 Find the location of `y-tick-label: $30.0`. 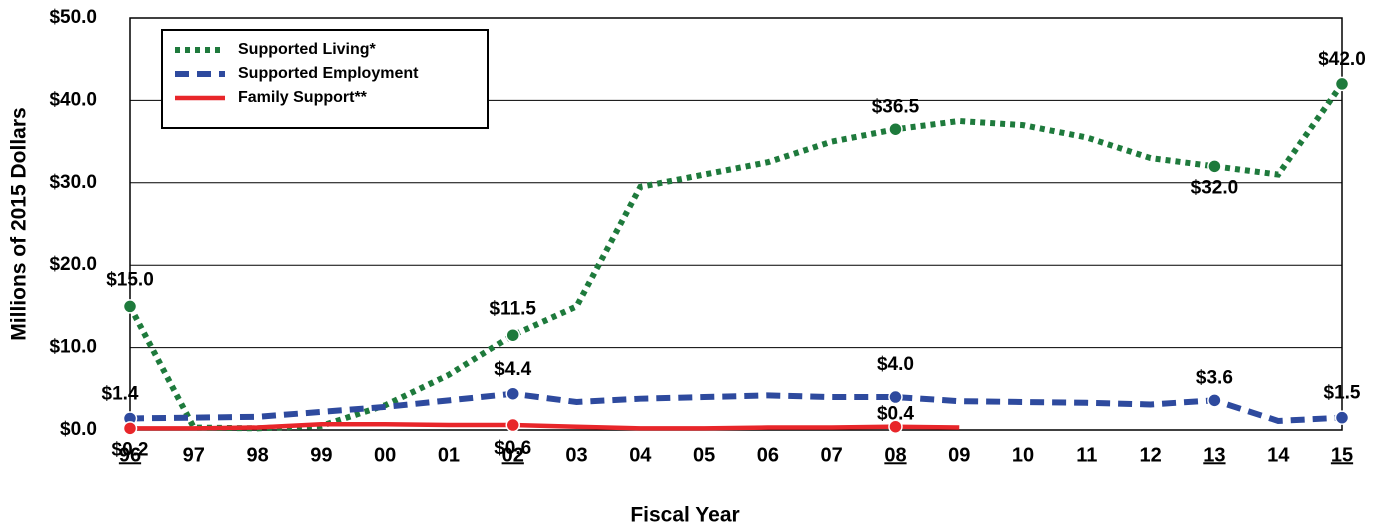

y-tick-label: $30.0 is located at coordinates (73, 182).